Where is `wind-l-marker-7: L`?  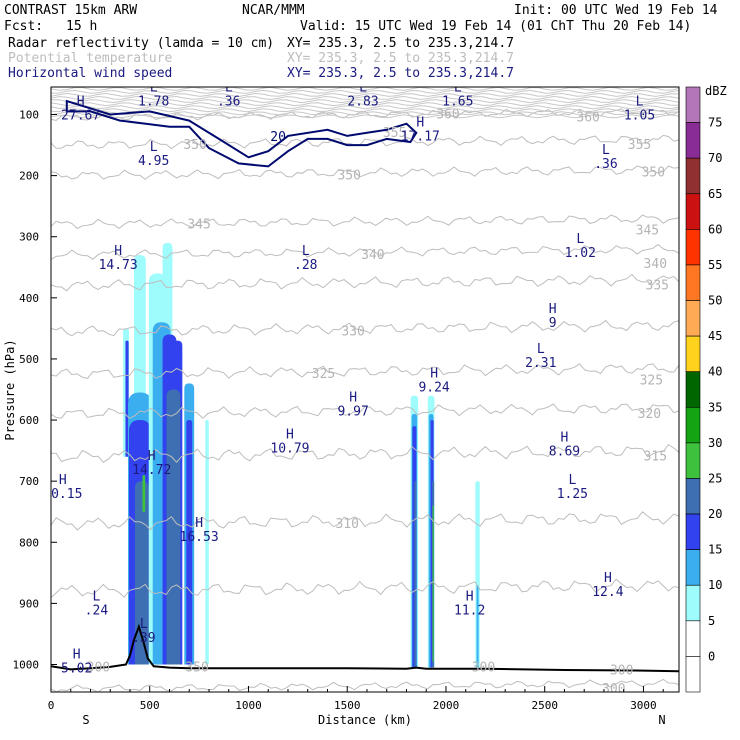
wind-l-marker-7: L is located at coordinates (154, 147).